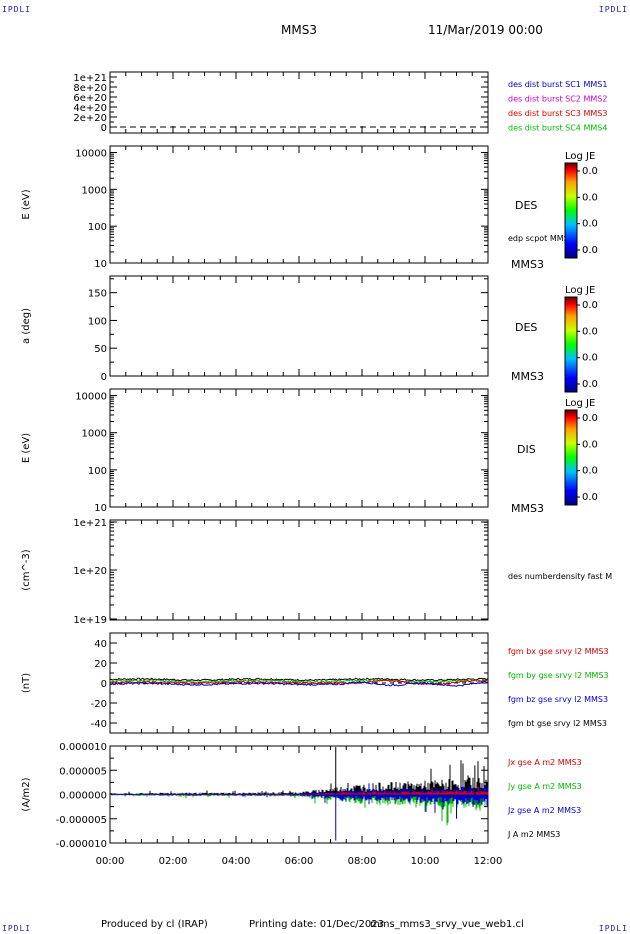 Image resolution: width=630 pixels, height=934 pixels. I want to click on y-tick-label: -0.000005, so click(81, 820).